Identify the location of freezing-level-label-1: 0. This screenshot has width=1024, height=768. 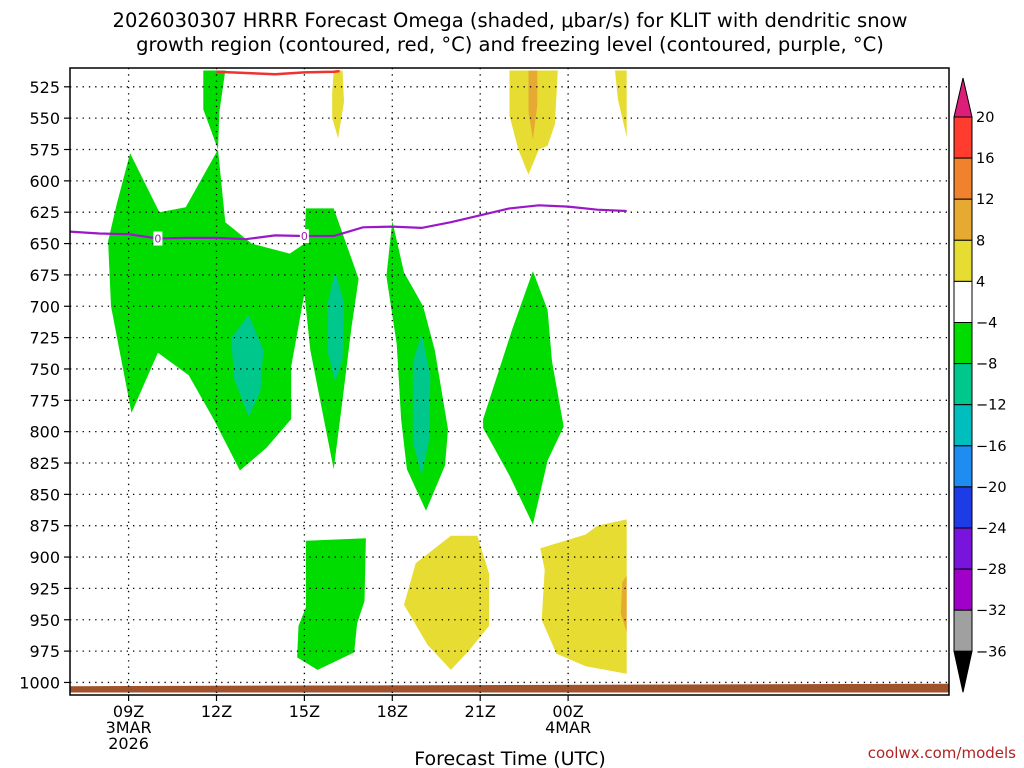
(304, 236).